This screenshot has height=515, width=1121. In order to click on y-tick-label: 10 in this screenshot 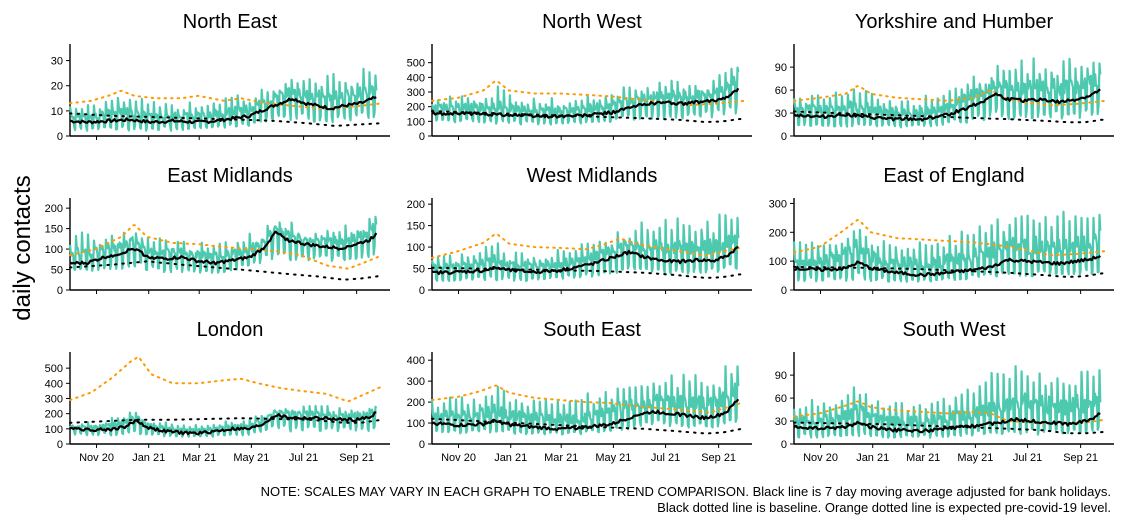, I will do `click(57, 112)`.